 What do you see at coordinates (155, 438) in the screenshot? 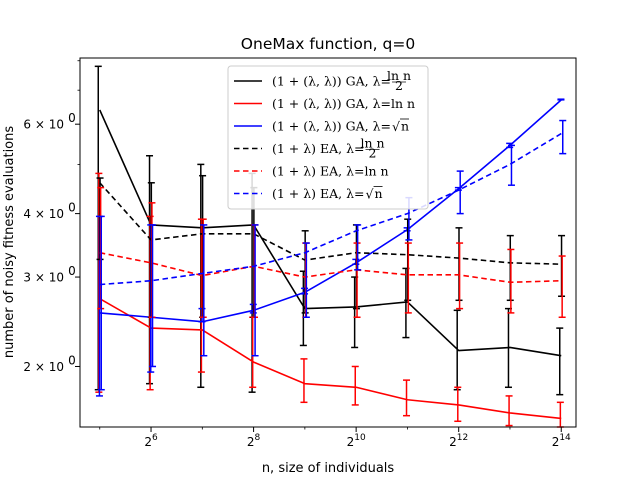
I see `x-tick-exponent: 6` at bounding box center [155, 438].